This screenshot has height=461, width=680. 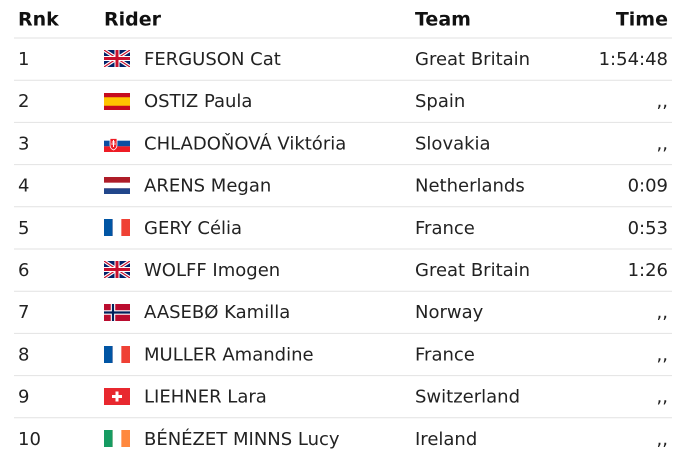 What do you see at coordinates (245, 143) in the screenshot?
I see `cell-rider: CHLADOŇOVÁ Viktória` at bounding box center [245, 143].